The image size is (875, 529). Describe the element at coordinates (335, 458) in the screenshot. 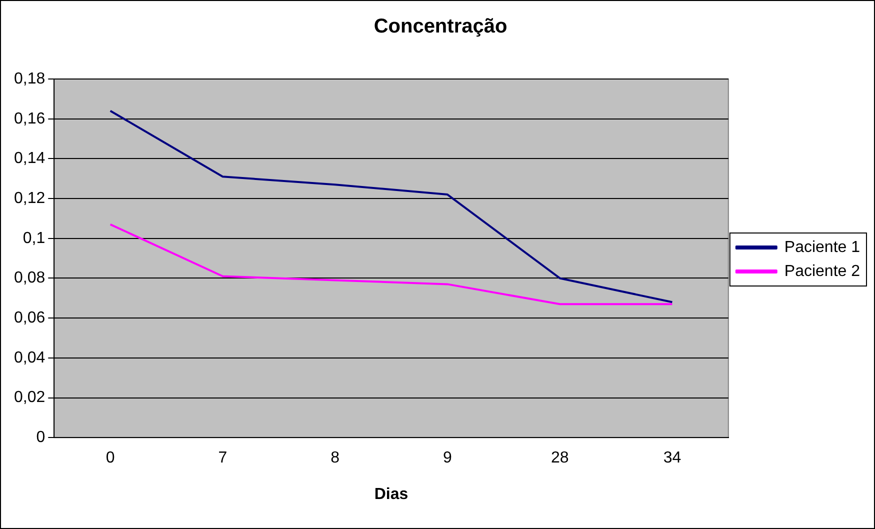

I see `x-tick-label: 8` at that location.